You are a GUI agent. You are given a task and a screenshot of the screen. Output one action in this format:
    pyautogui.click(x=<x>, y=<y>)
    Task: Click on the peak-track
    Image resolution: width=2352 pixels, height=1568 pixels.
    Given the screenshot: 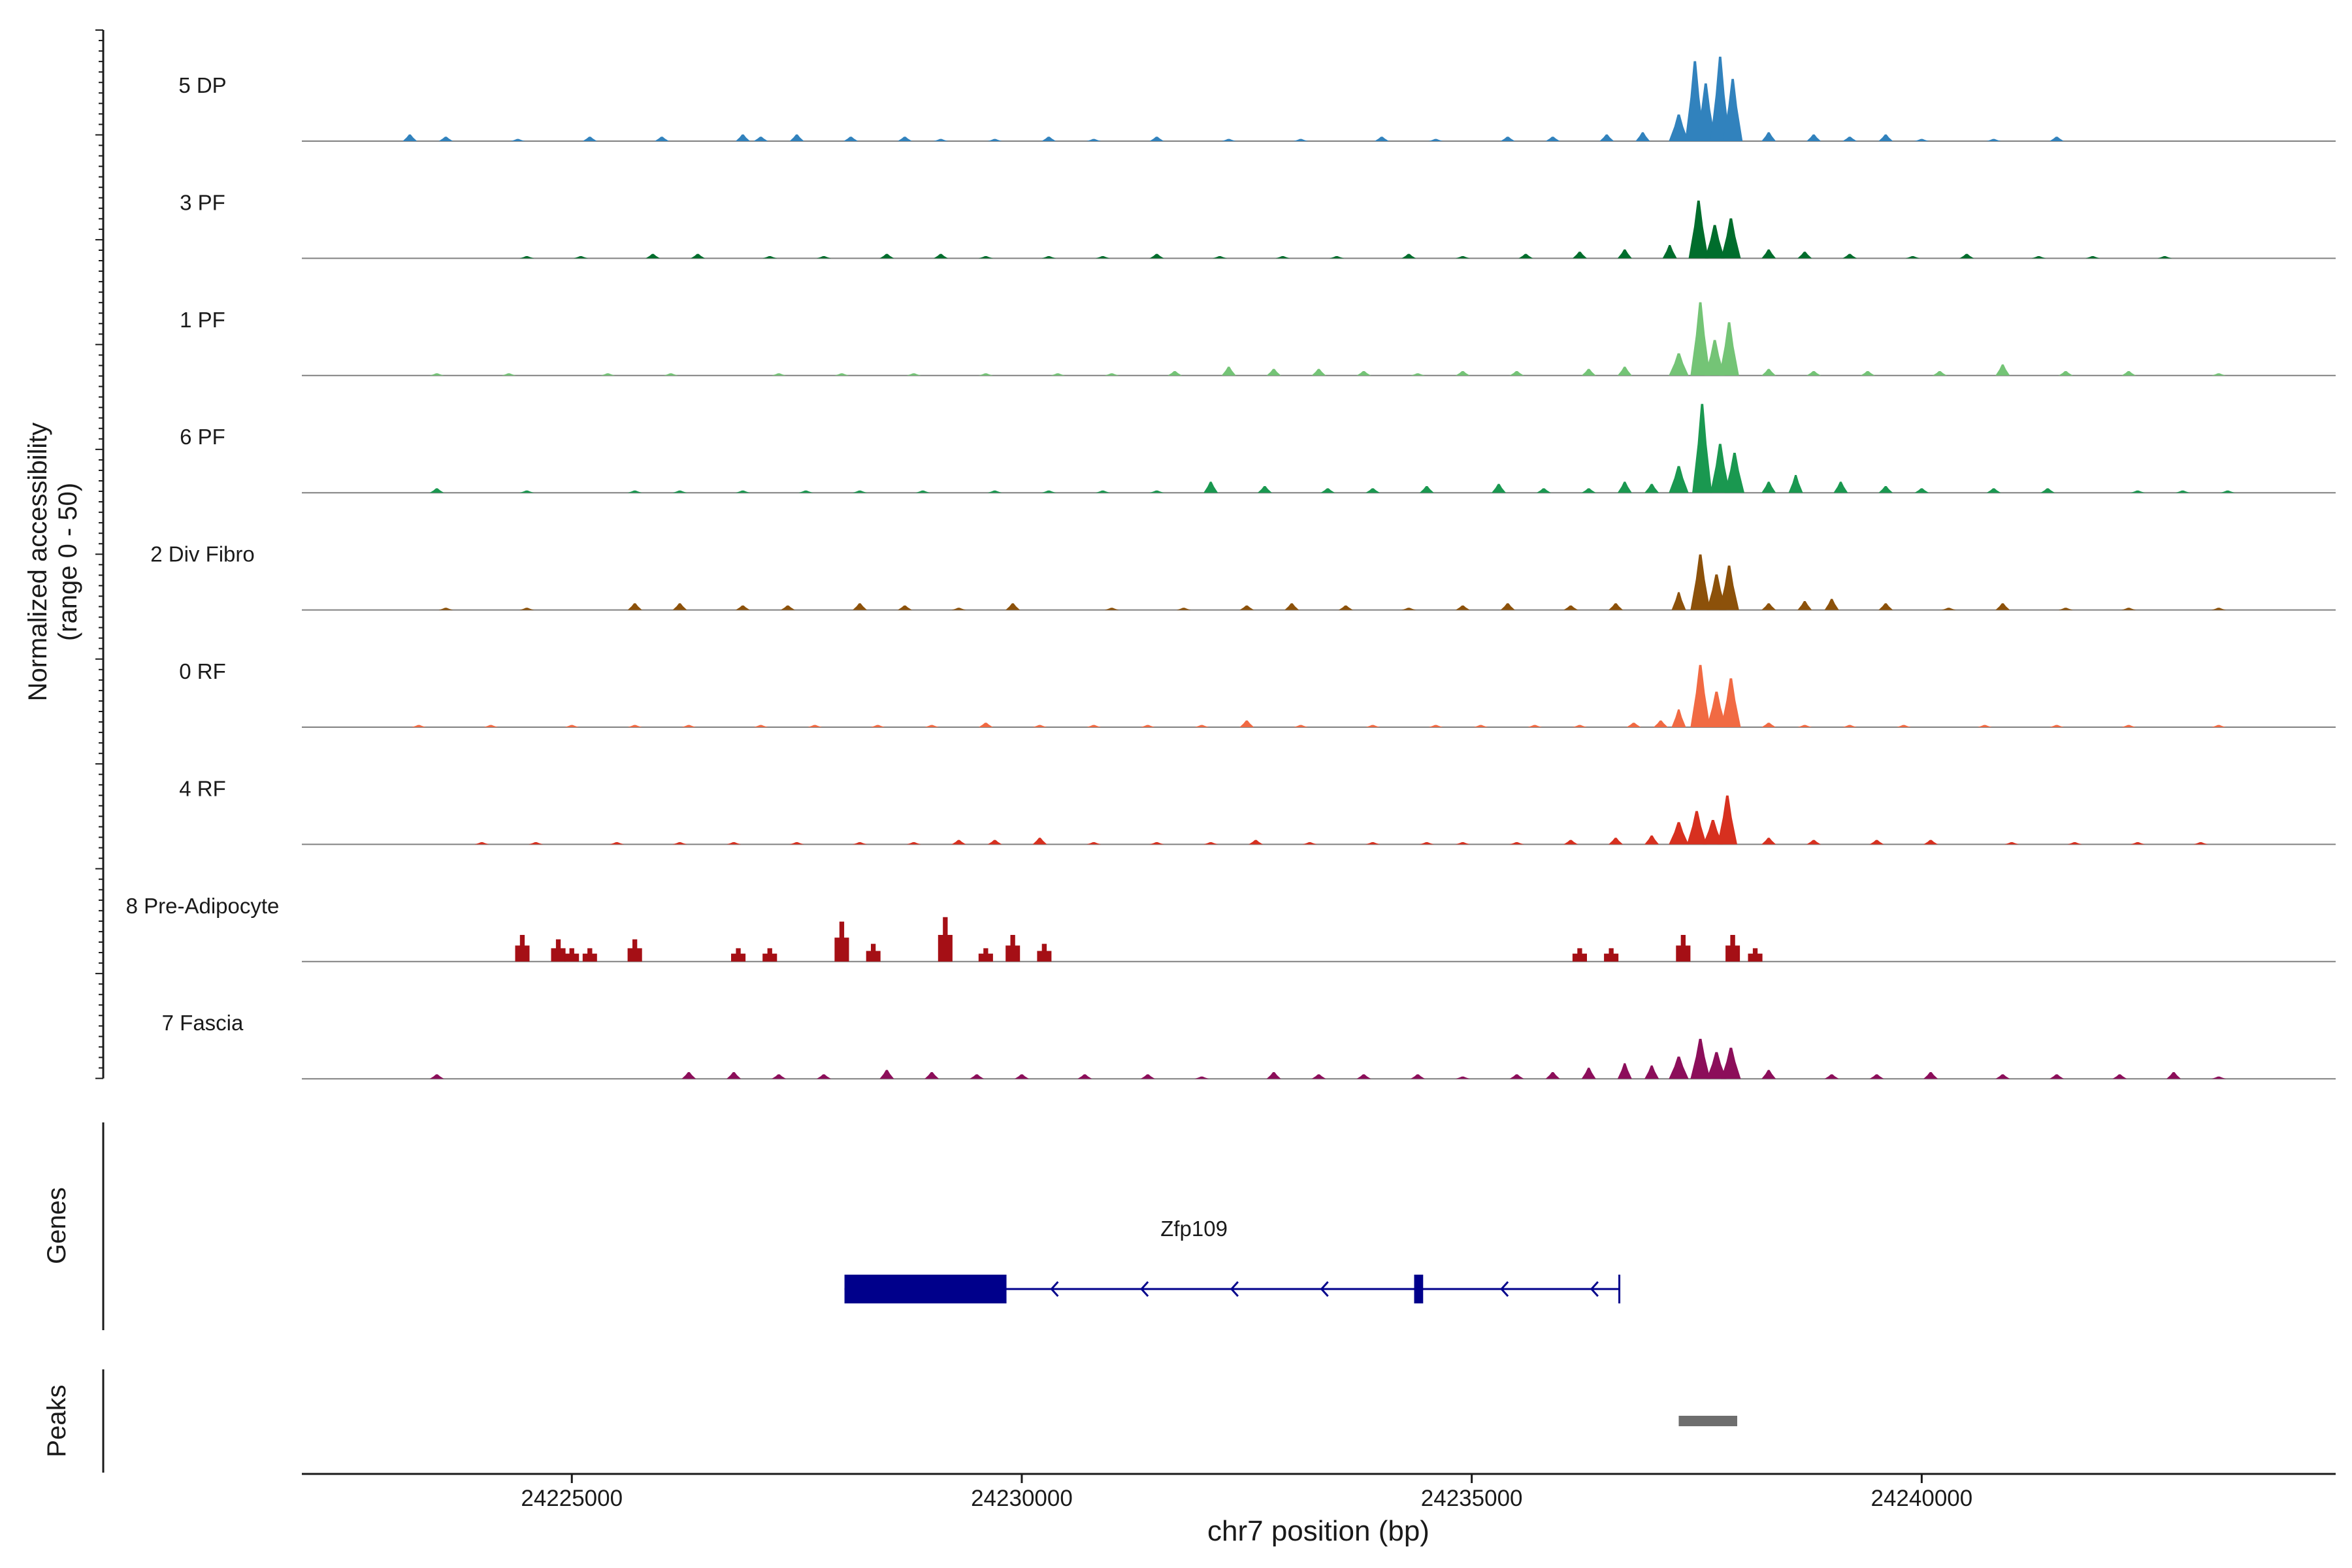 What is the action you would take?
    pyautogui.click(x=1708, y=1421)
    